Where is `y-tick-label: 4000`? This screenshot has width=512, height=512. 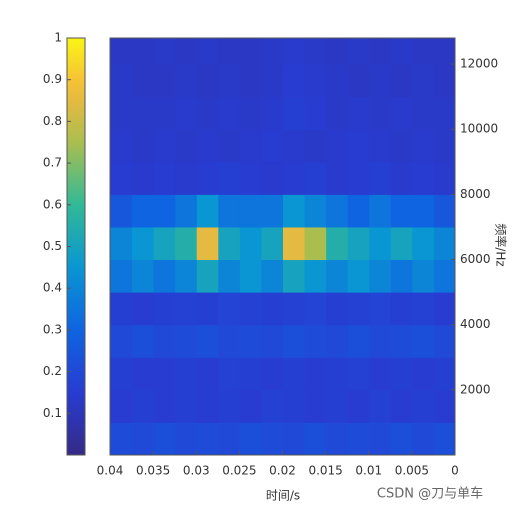
y-tick-label: 4000 is located at coordinates (475, 324).